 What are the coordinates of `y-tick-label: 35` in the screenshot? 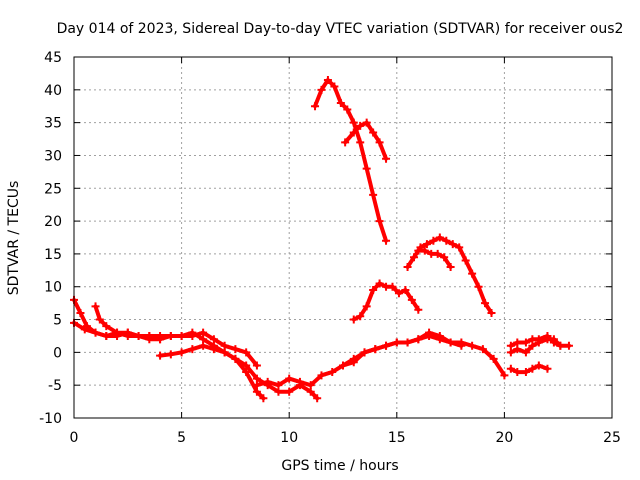 It's located at (53, 124).